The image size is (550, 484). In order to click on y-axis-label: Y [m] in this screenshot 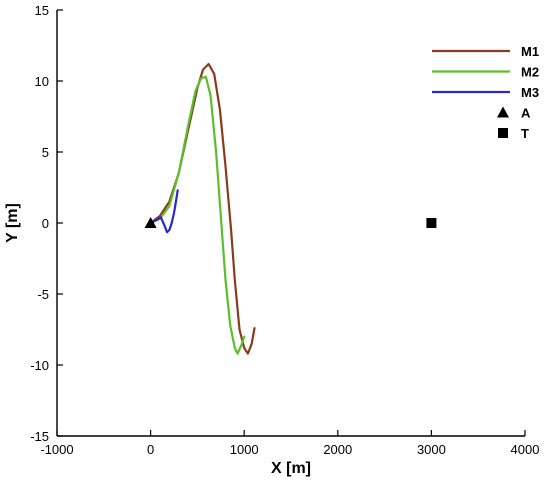, I will do `click(12, 223)`.